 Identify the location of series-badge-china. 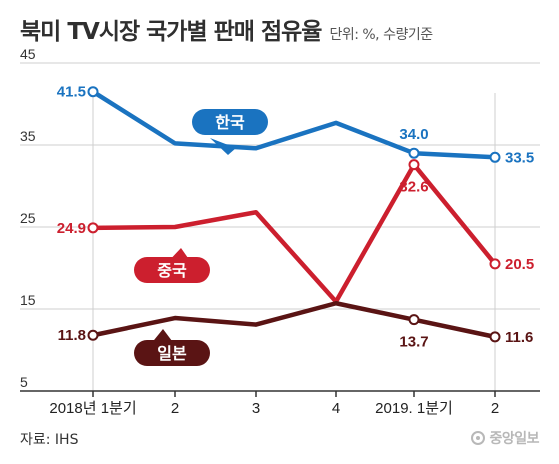
(172, 270).